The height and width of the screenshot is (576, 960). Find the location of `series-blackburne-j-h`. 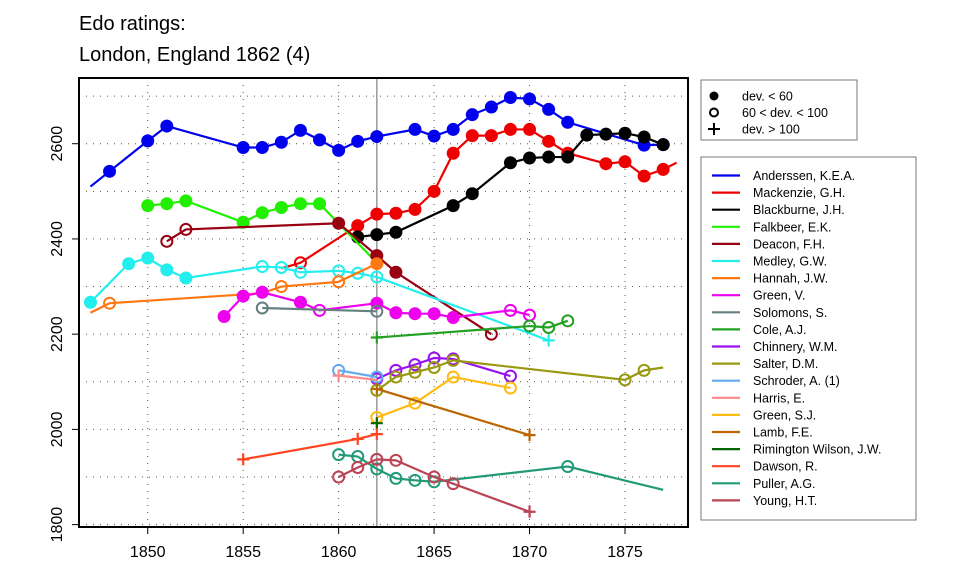

series-blackburne-j-h is located at coordinates (510, 185).